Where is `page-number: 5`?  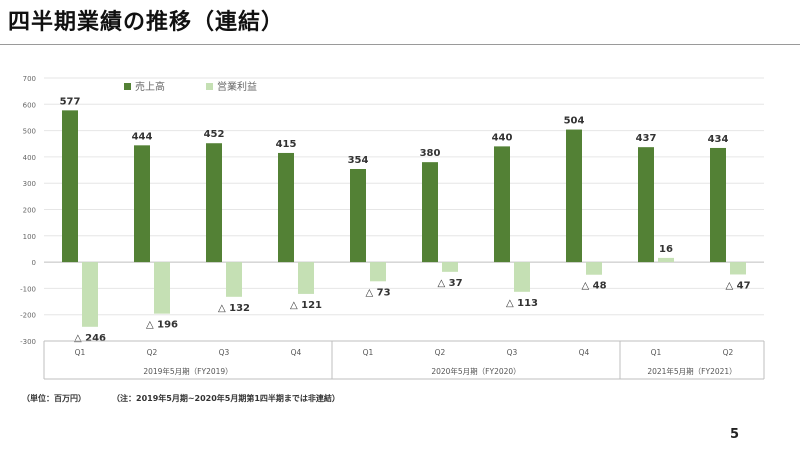 page-number: 5 is located at coordinates (735, 434).